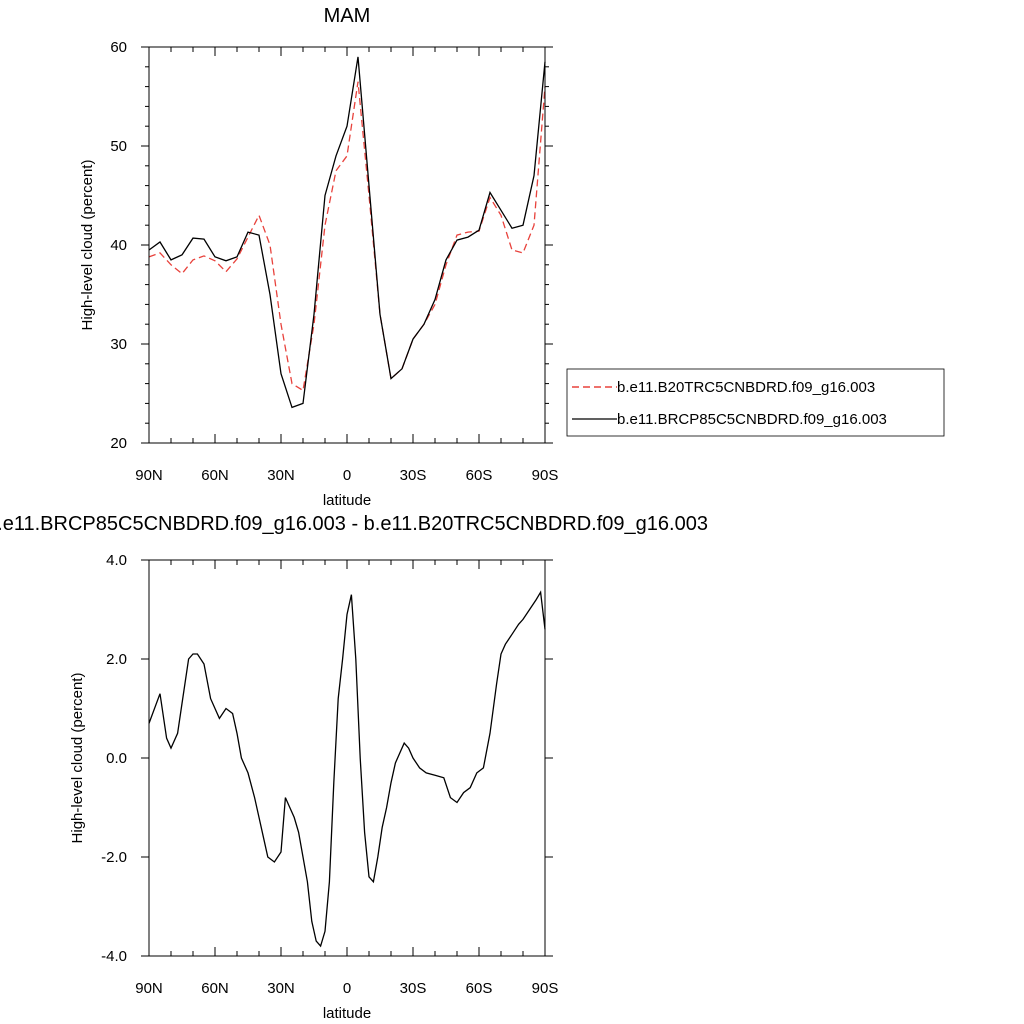  What do you see at coordinates (215, 475) in the screenshot?
I see `top-x-tick-label: 60N` at bounding box center [215, 475].